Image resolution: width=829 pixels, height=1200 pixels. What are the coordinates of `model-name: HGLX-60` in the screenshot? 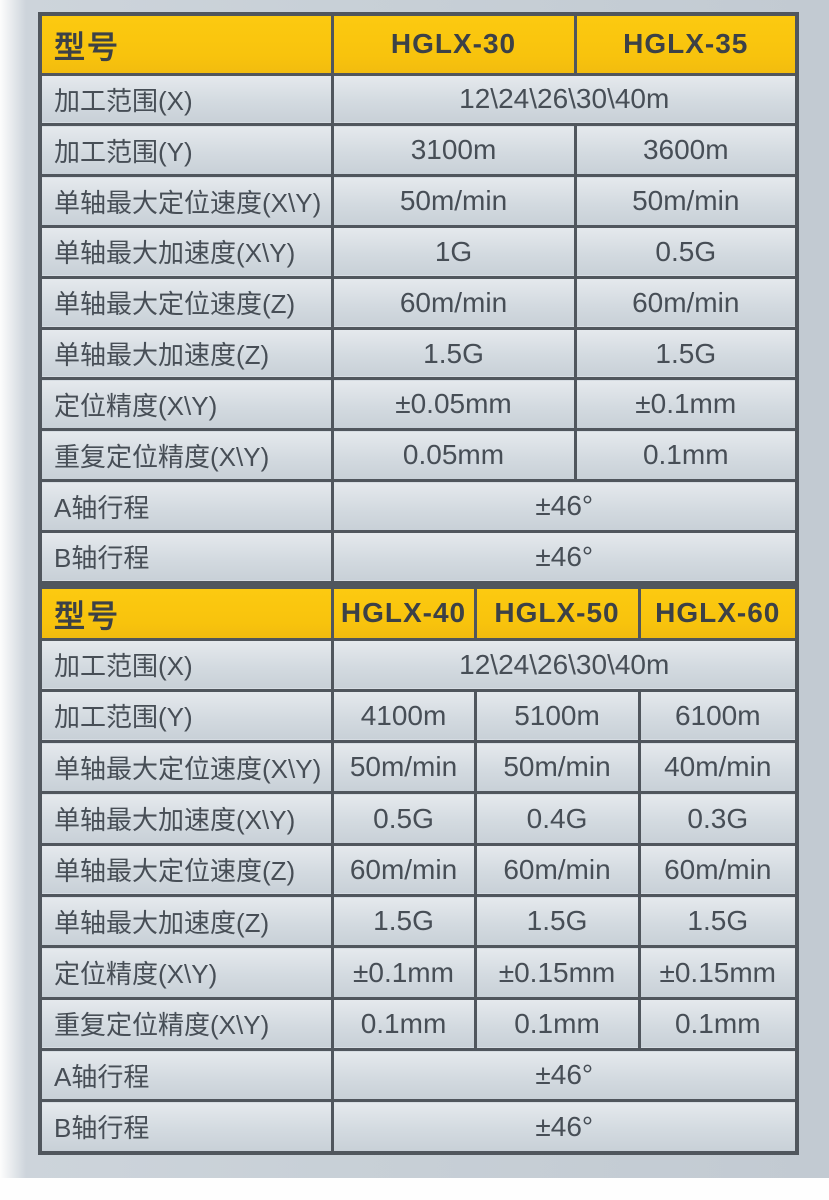 It's located at (718, 613).